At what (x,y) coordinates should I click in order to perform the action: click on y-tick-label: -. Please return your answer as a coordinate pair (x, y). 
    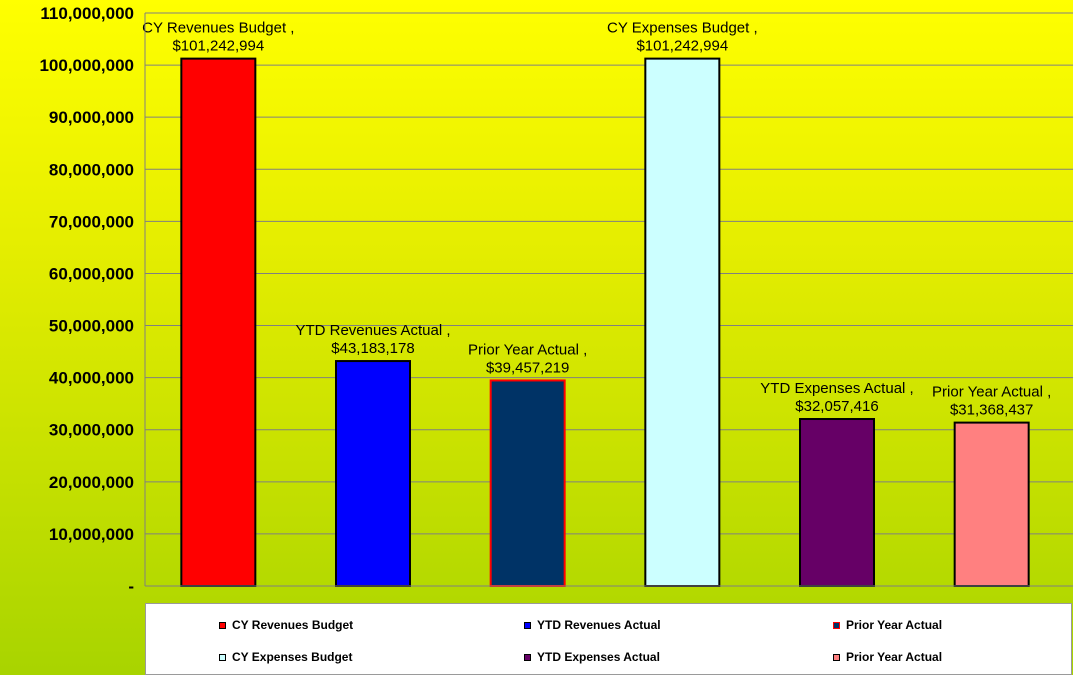
    Looking at the image, I should click on (131, 586).